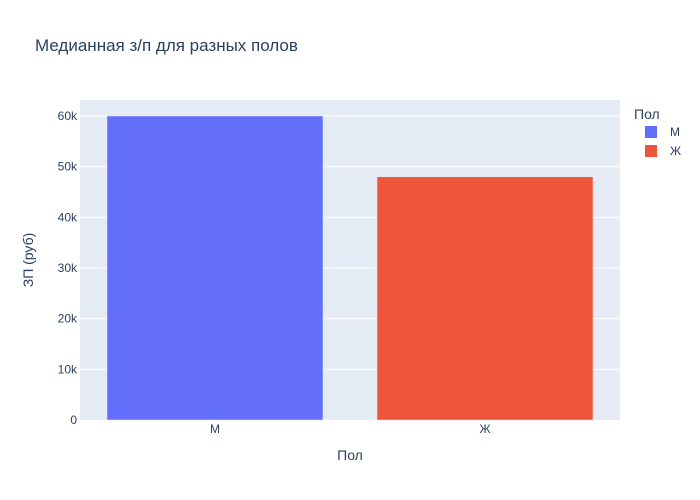 This screenshot has height=500, width=700. What do you see at coordinates (68, 319) in the screenshot?
I see `y-tick-label: 20k` at bounding box center [68, 319].